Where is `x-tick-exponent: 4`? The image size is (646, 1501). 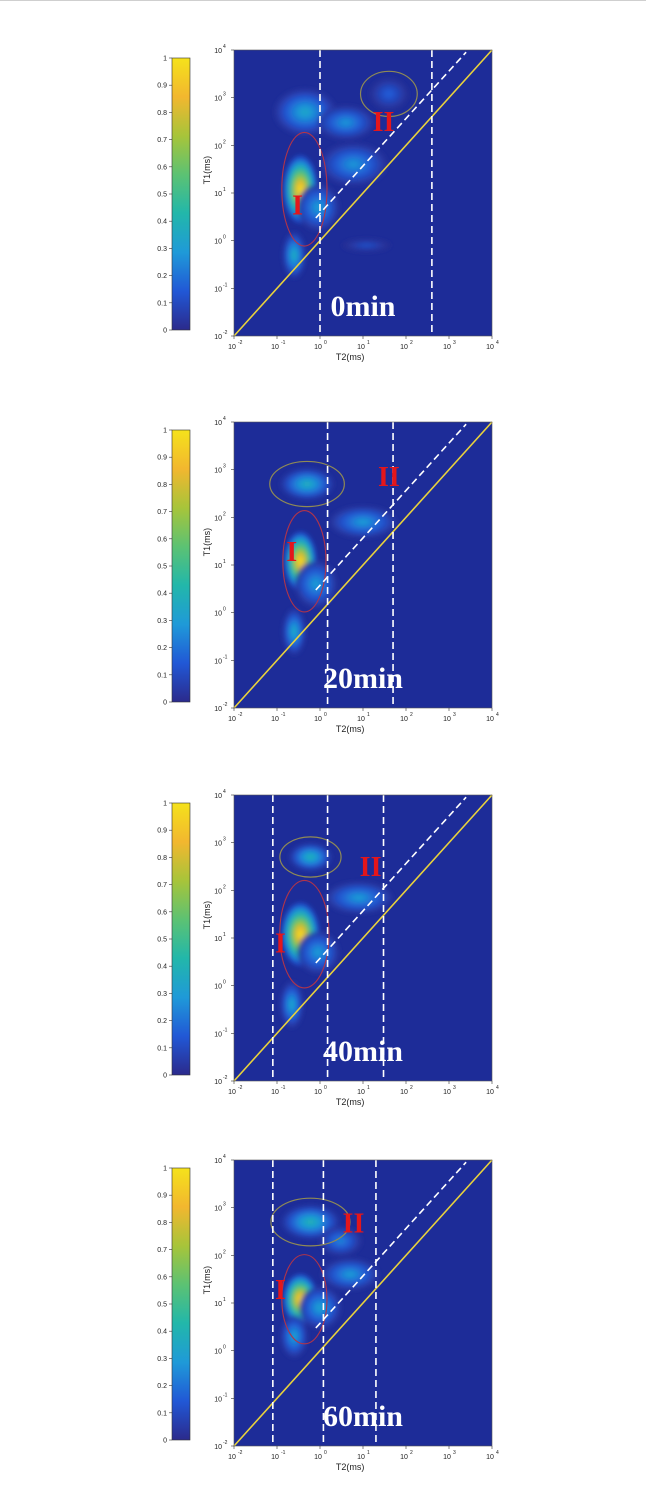 x-tick-exponent: 4 is located at coordinates (497, 715).